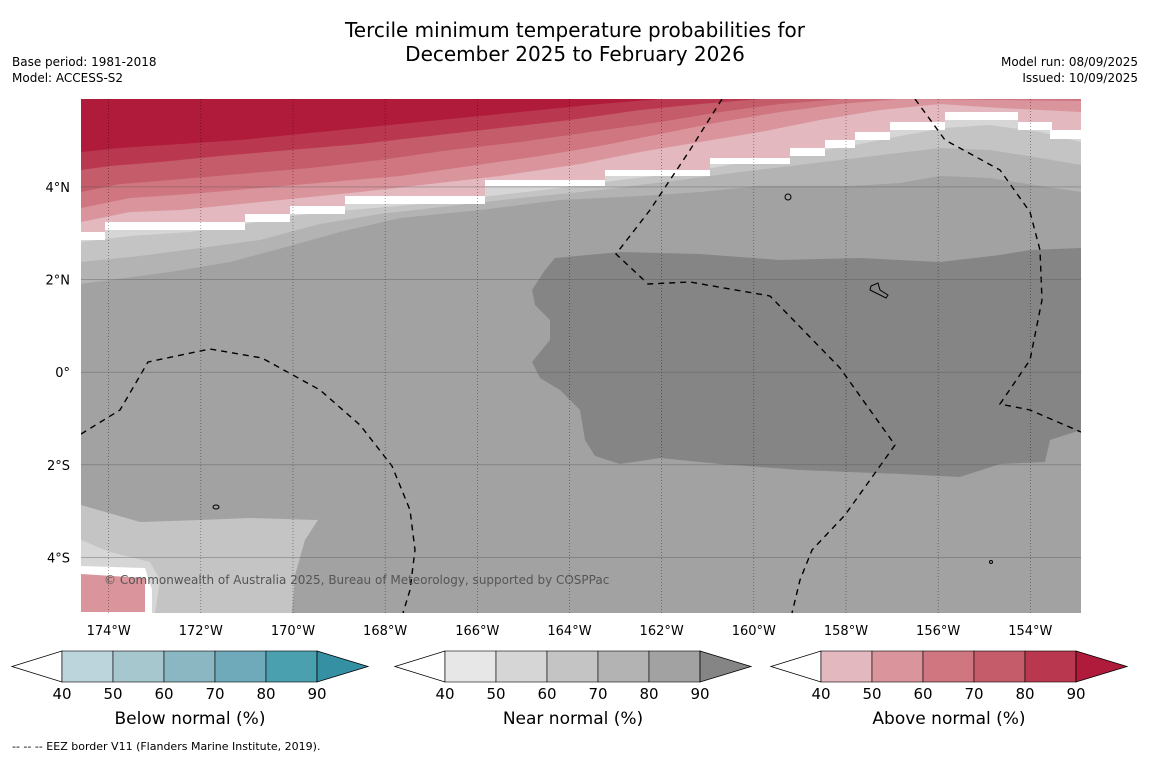 The height and width of the screenshot is (758, 1150). I want to click on latitude-tick-label: 4°N, so click(58, 188).